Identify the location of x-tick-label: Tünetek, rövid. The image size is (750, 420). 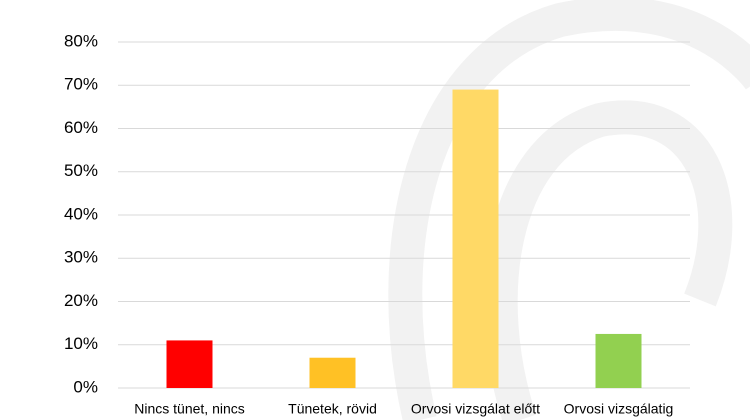
(332, 409).